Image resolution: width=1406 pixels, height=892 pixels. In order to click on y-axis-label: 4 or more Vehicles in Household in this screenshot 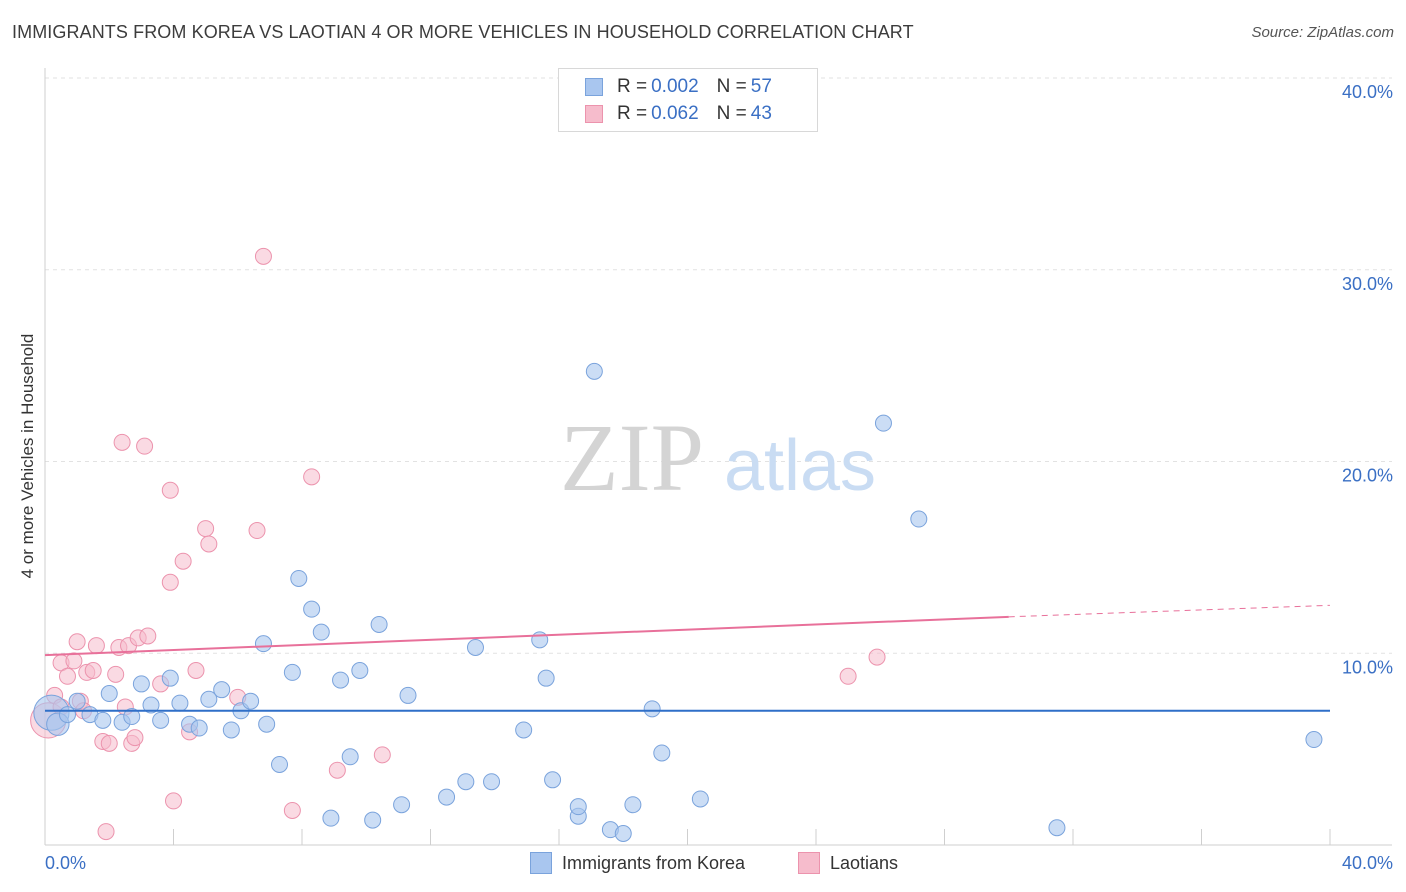, I will do `click(27, 456)`.